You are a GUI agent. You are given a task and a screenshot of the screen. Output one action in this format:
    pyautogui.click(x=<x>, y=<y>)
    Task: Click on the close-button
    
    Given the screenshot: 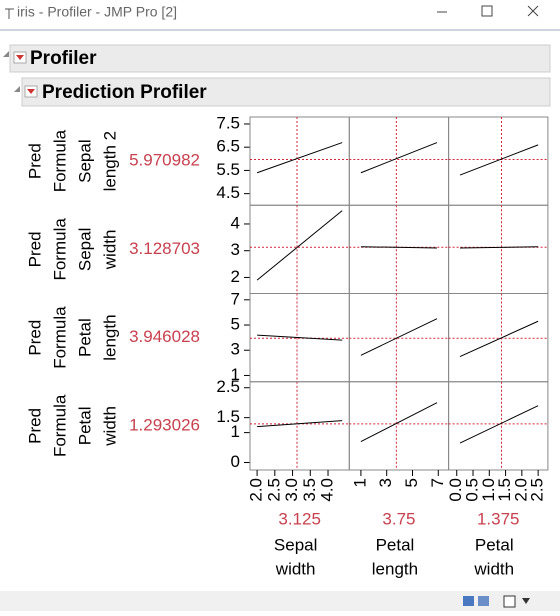 What is the action you would take?
    pyautogui.click(x=533, y=11)
    